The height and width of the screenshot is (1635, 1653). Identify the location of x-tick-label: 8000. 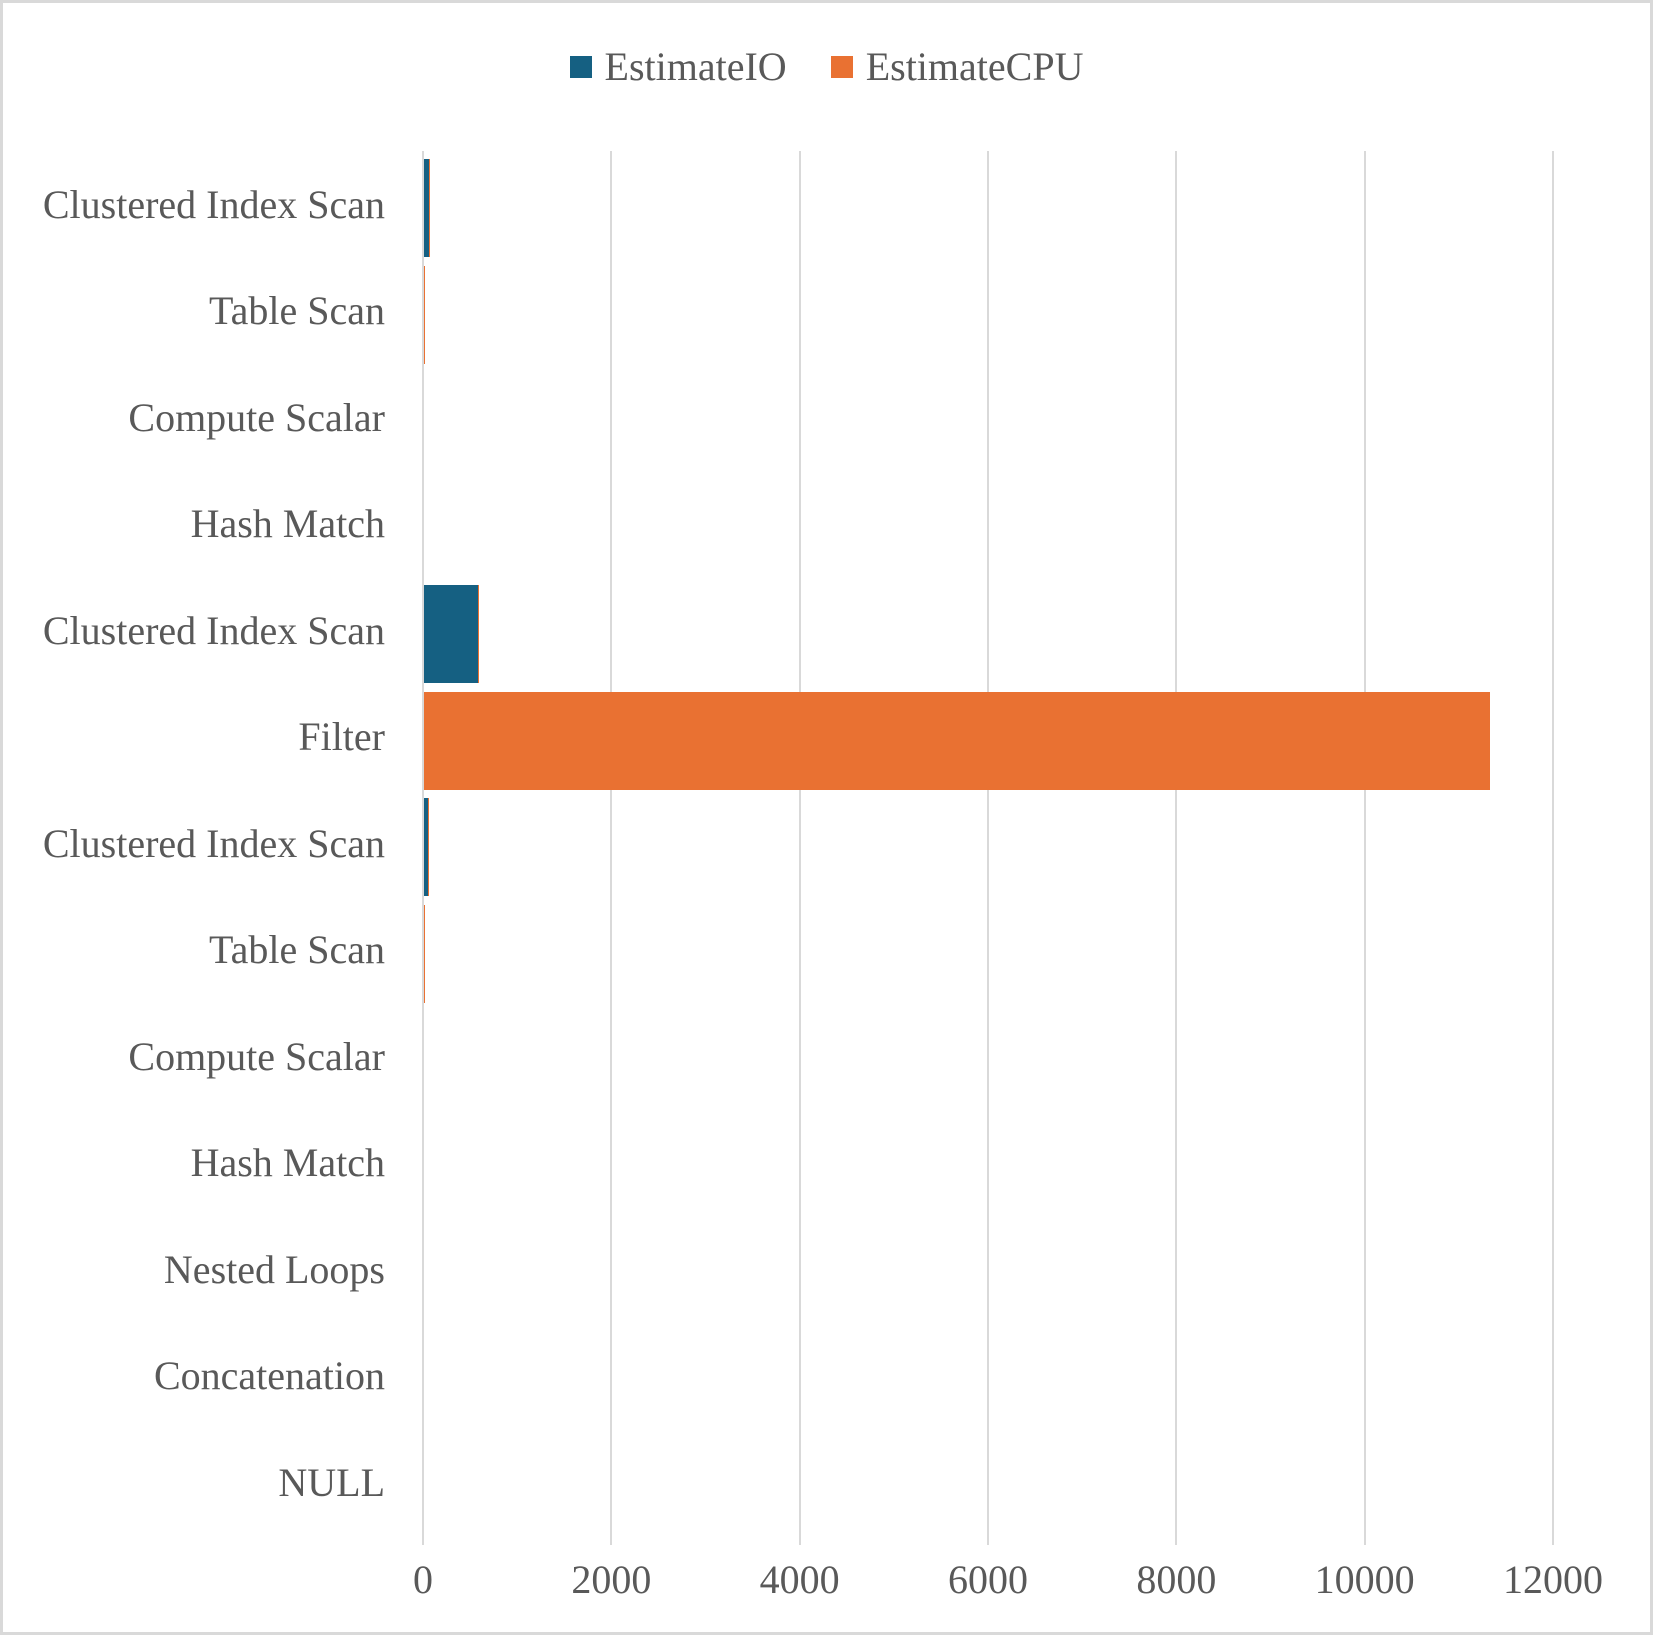
(1176, 1579).